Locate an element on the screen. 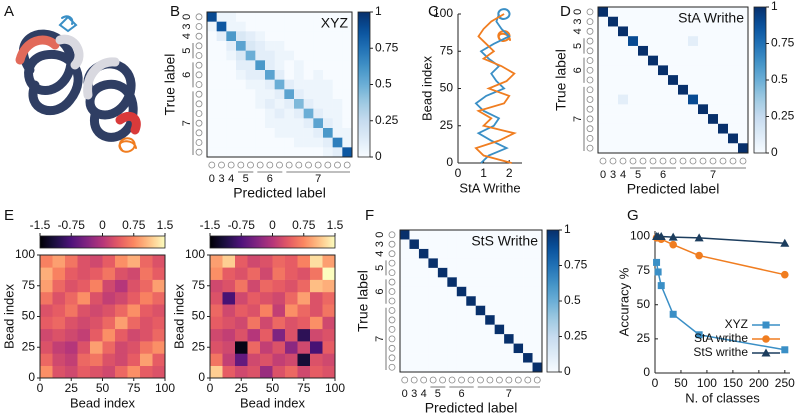 Image resolution: width=800 pixels, height=418 pixels. x-tick-label: 25 is located at coordinates (72, 388).